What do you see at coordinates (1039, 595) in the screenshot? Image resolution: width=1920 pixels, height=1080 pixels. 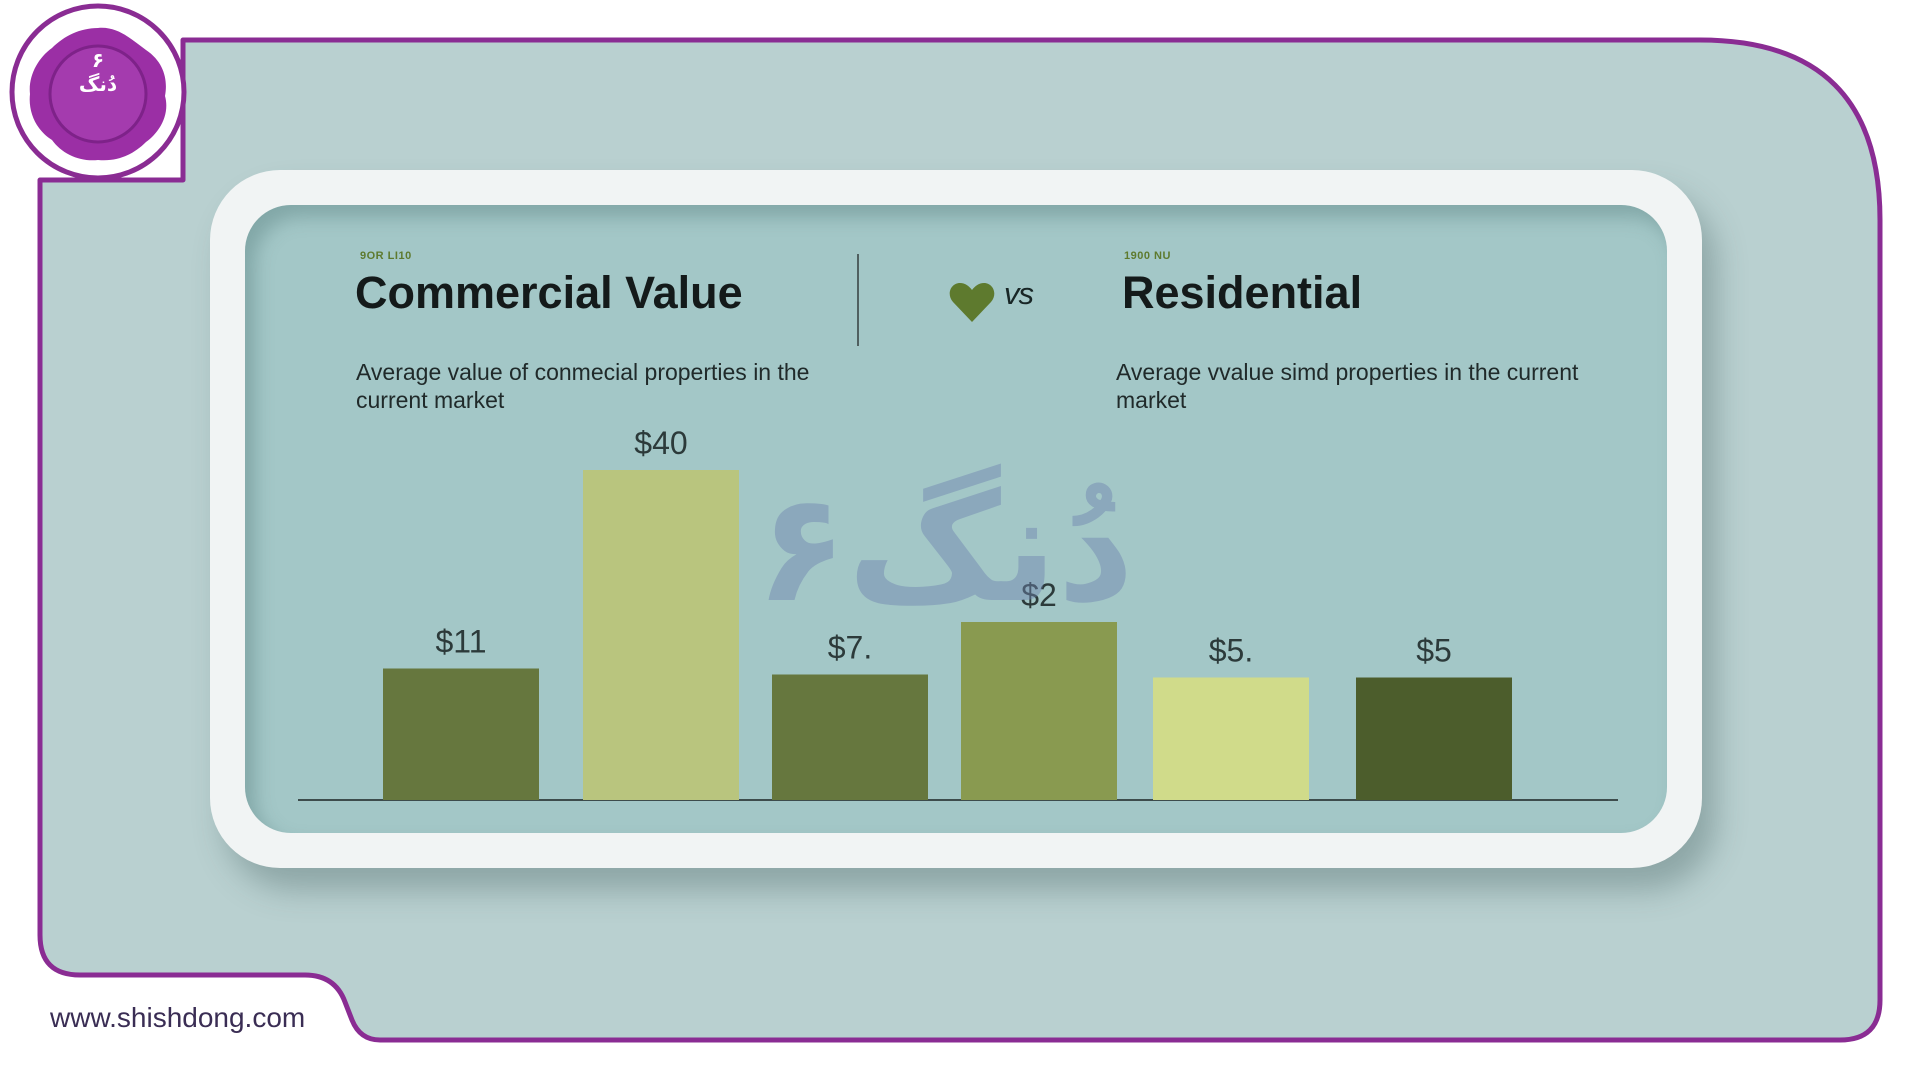 I see `bar-label-4: $2` at bounding box center [1039, 595].